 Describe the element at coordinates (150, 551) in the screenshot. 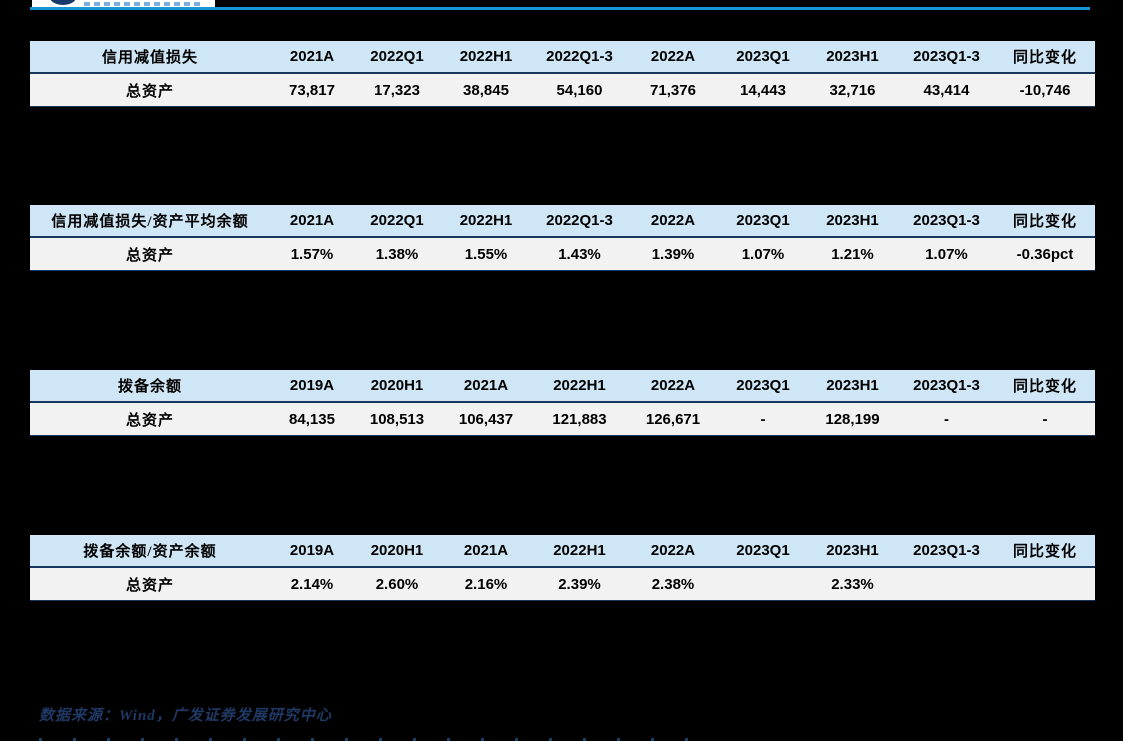

I see `metric-name-header: 拨备余额/资产余额` at that location.